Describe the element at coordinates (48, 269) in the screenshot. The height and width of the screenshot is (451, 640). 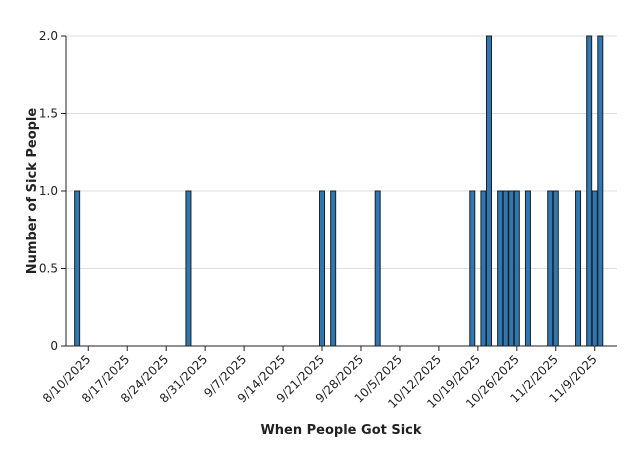
I see `y-tick-label: 0.5` at that location.